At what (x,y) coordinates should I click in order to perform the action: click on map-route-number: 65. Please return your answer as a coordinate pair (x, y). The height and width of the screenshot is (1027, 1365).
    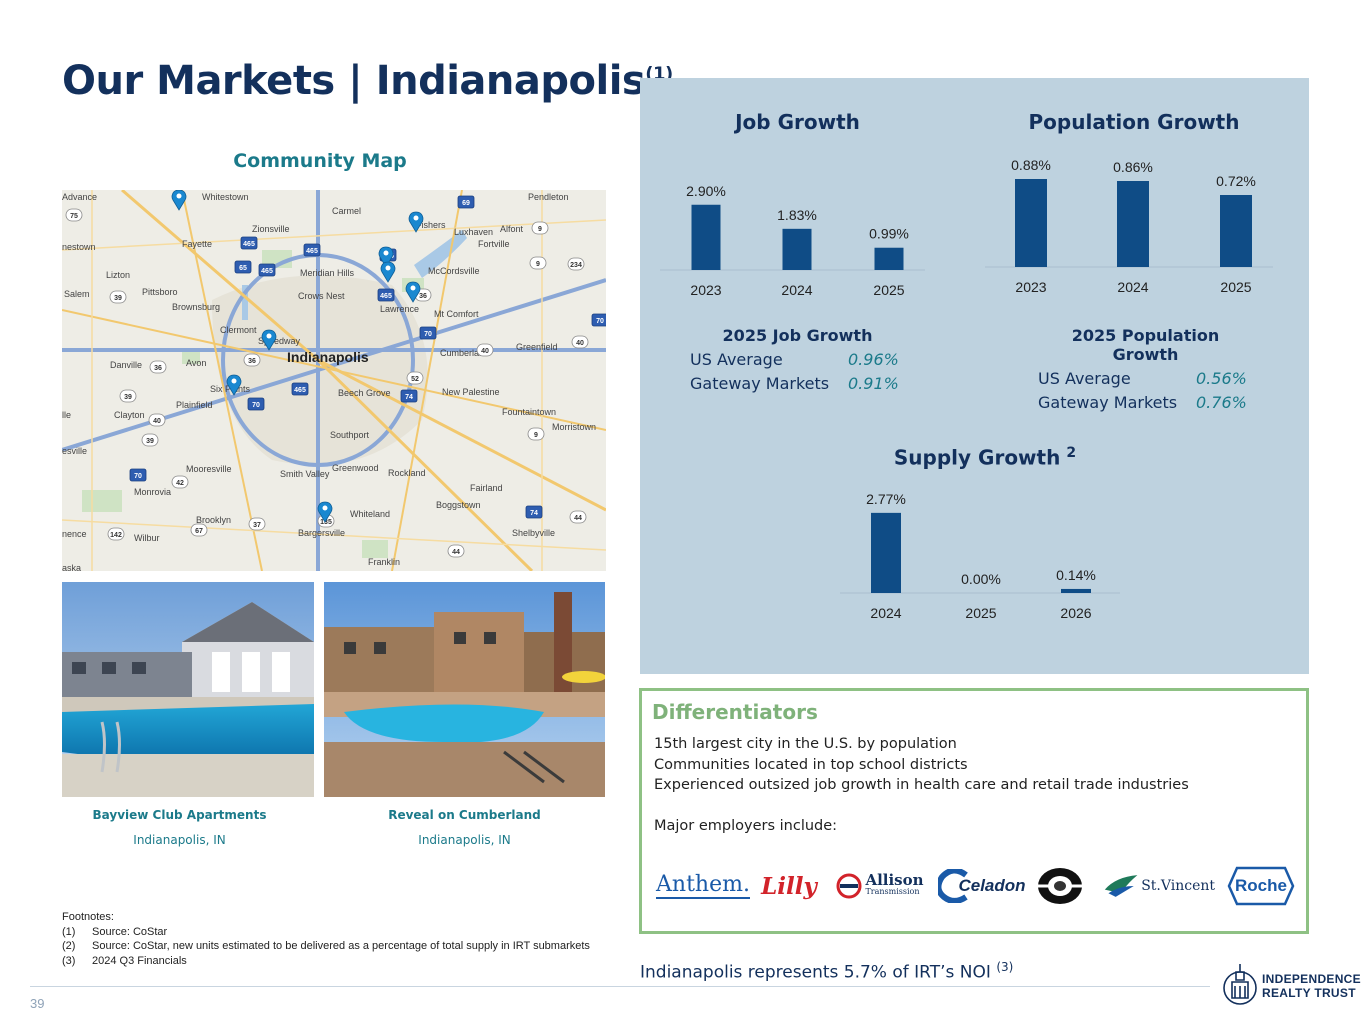
    Looking at the image, I should click on (243, 268).